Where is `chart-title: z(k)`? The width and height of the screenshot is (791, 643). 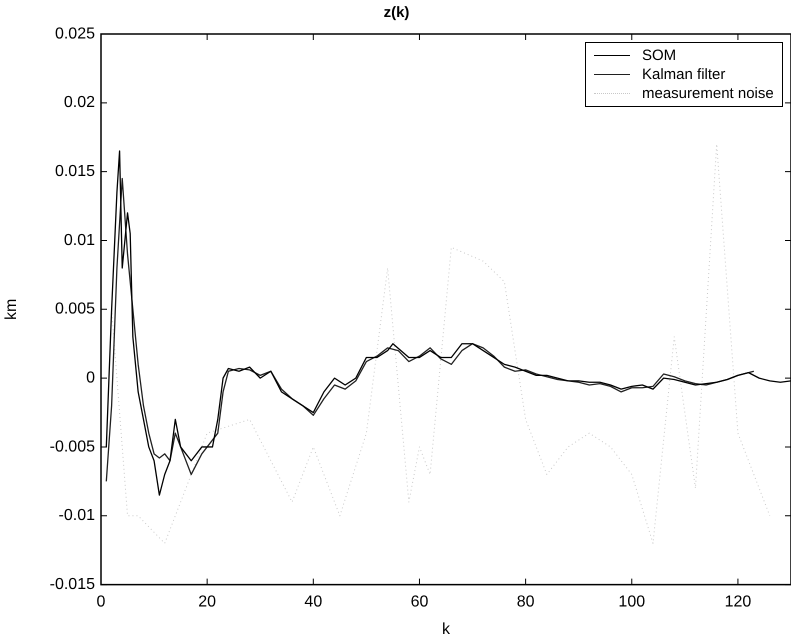 chart-title: z(k) is located at coordinates (397, 13).